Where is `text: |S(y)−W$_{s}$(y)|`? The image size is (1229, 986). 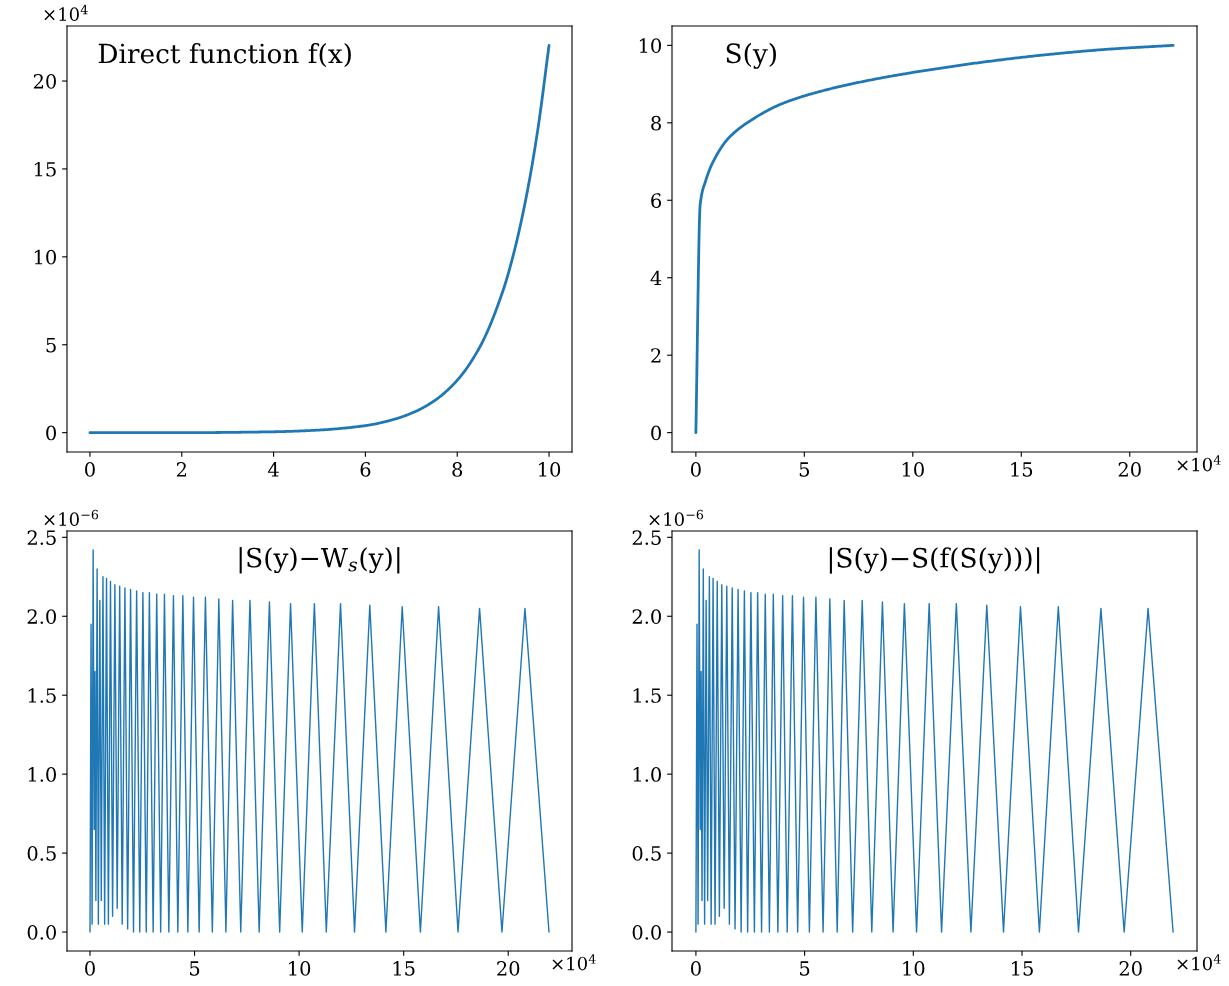
text: |S(y)−W$_{s}$(y)| is located at coordinates (319, 560).